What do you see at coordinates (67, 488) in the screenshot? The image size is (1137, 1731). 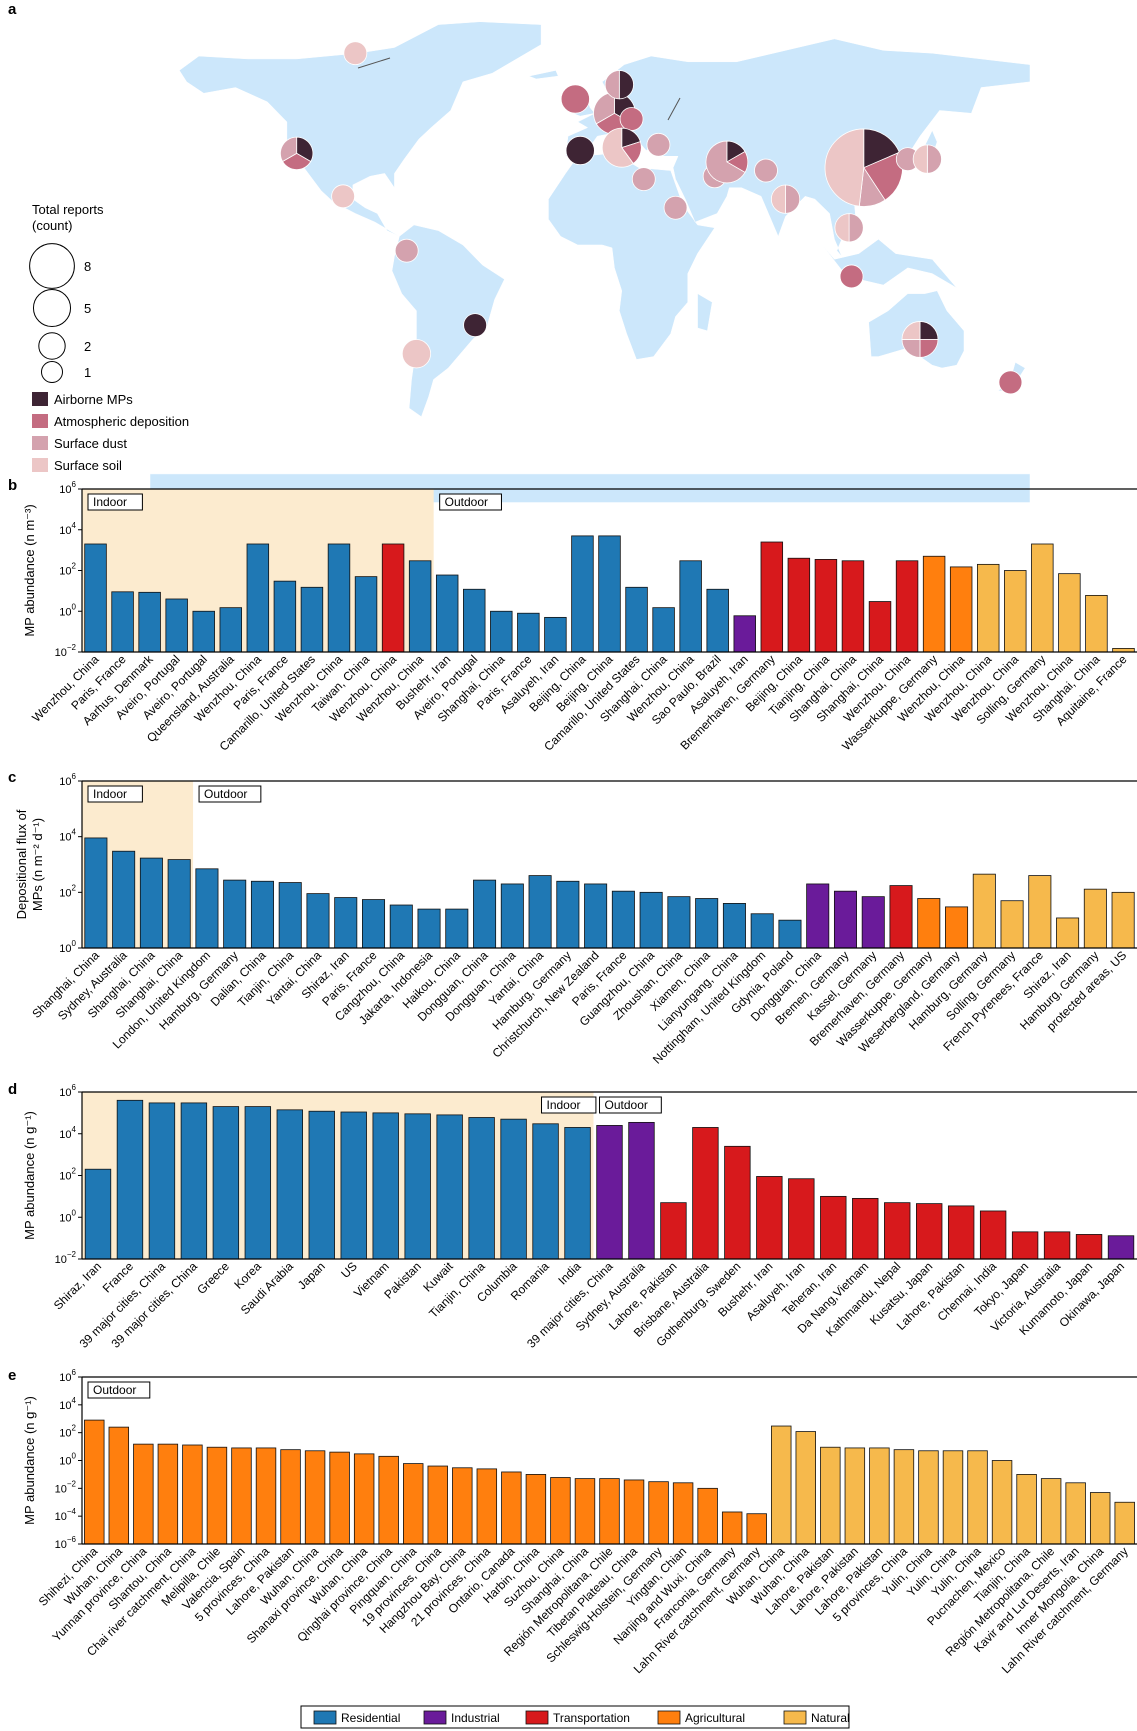 I see `y-tick-label: 10⁶` at bounding box center [67, 488].